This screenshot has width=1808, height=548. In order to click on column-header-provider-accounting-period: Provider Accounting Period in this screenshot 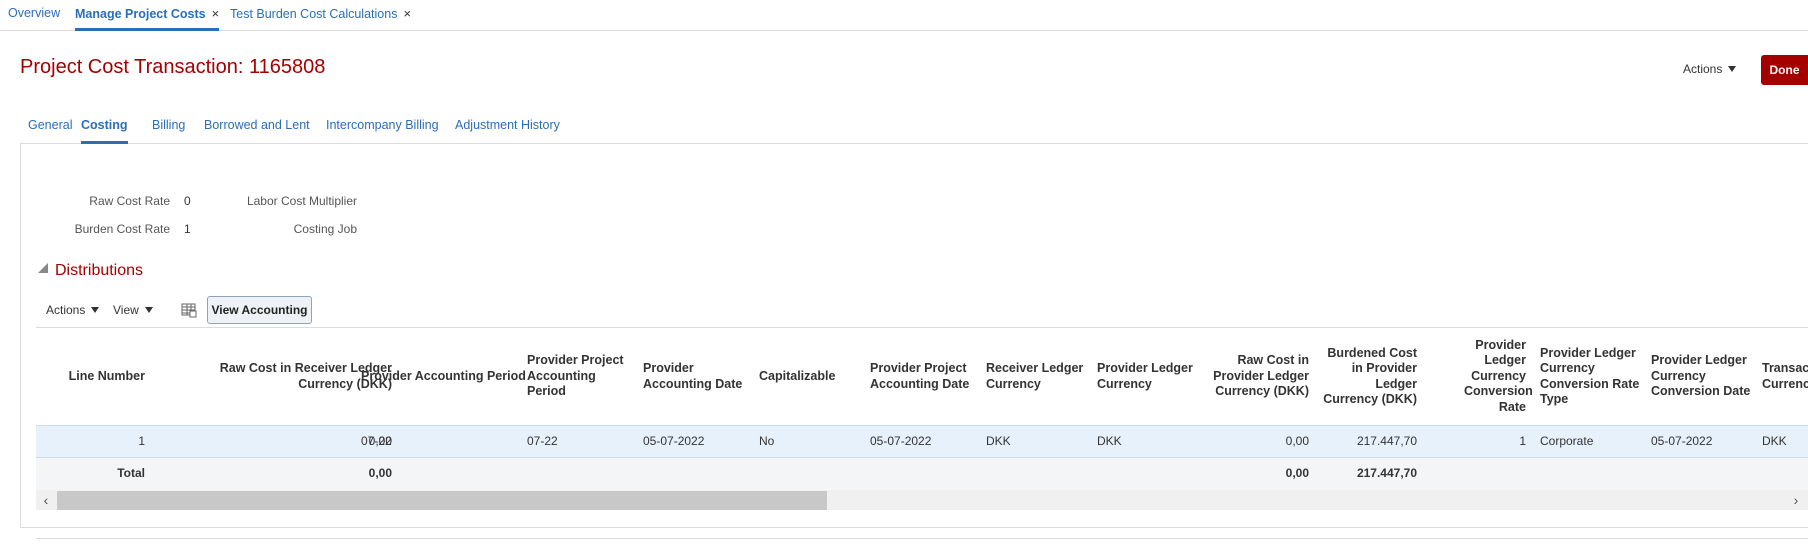, I will do `click(443, 375)`.